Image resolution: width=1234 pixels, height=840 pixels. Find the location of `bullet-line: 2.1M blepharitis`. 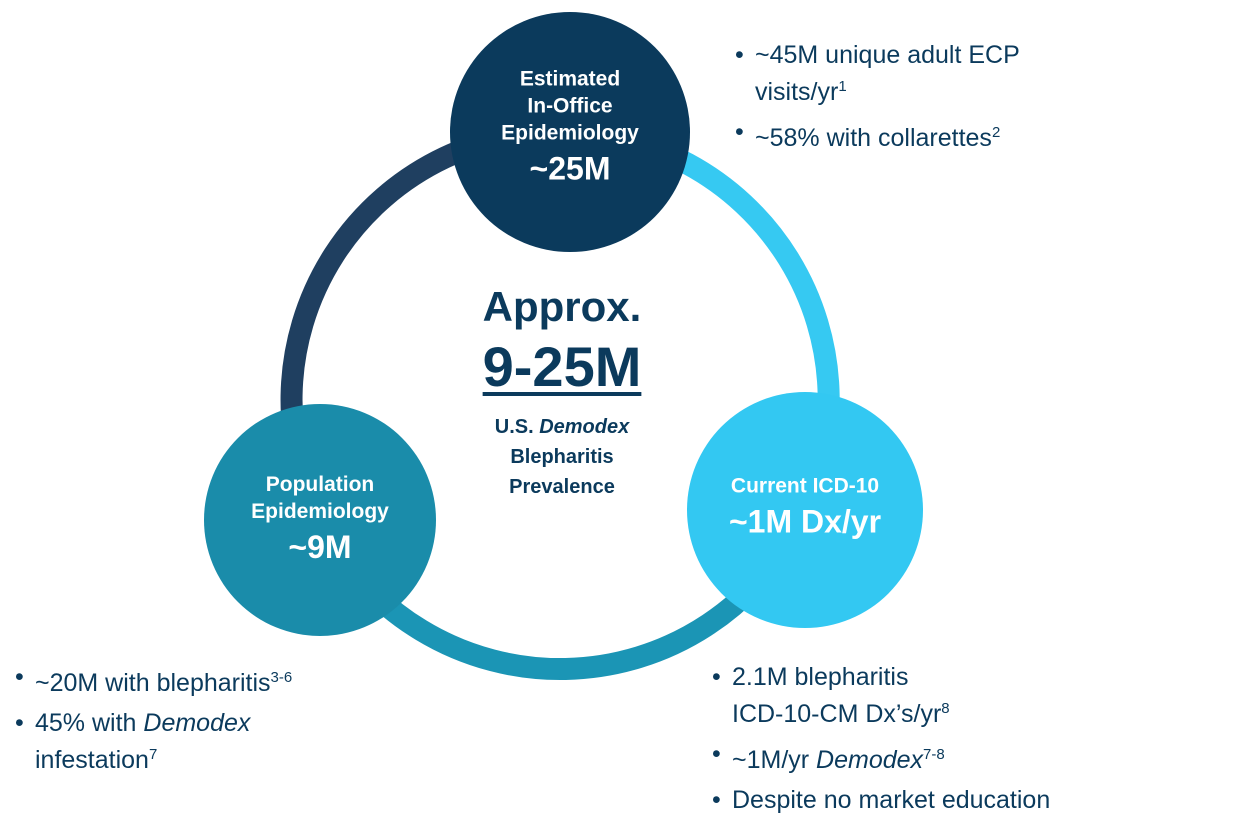

bullet-line: 2.1M blepharitis is located at coordinates (891, 677).